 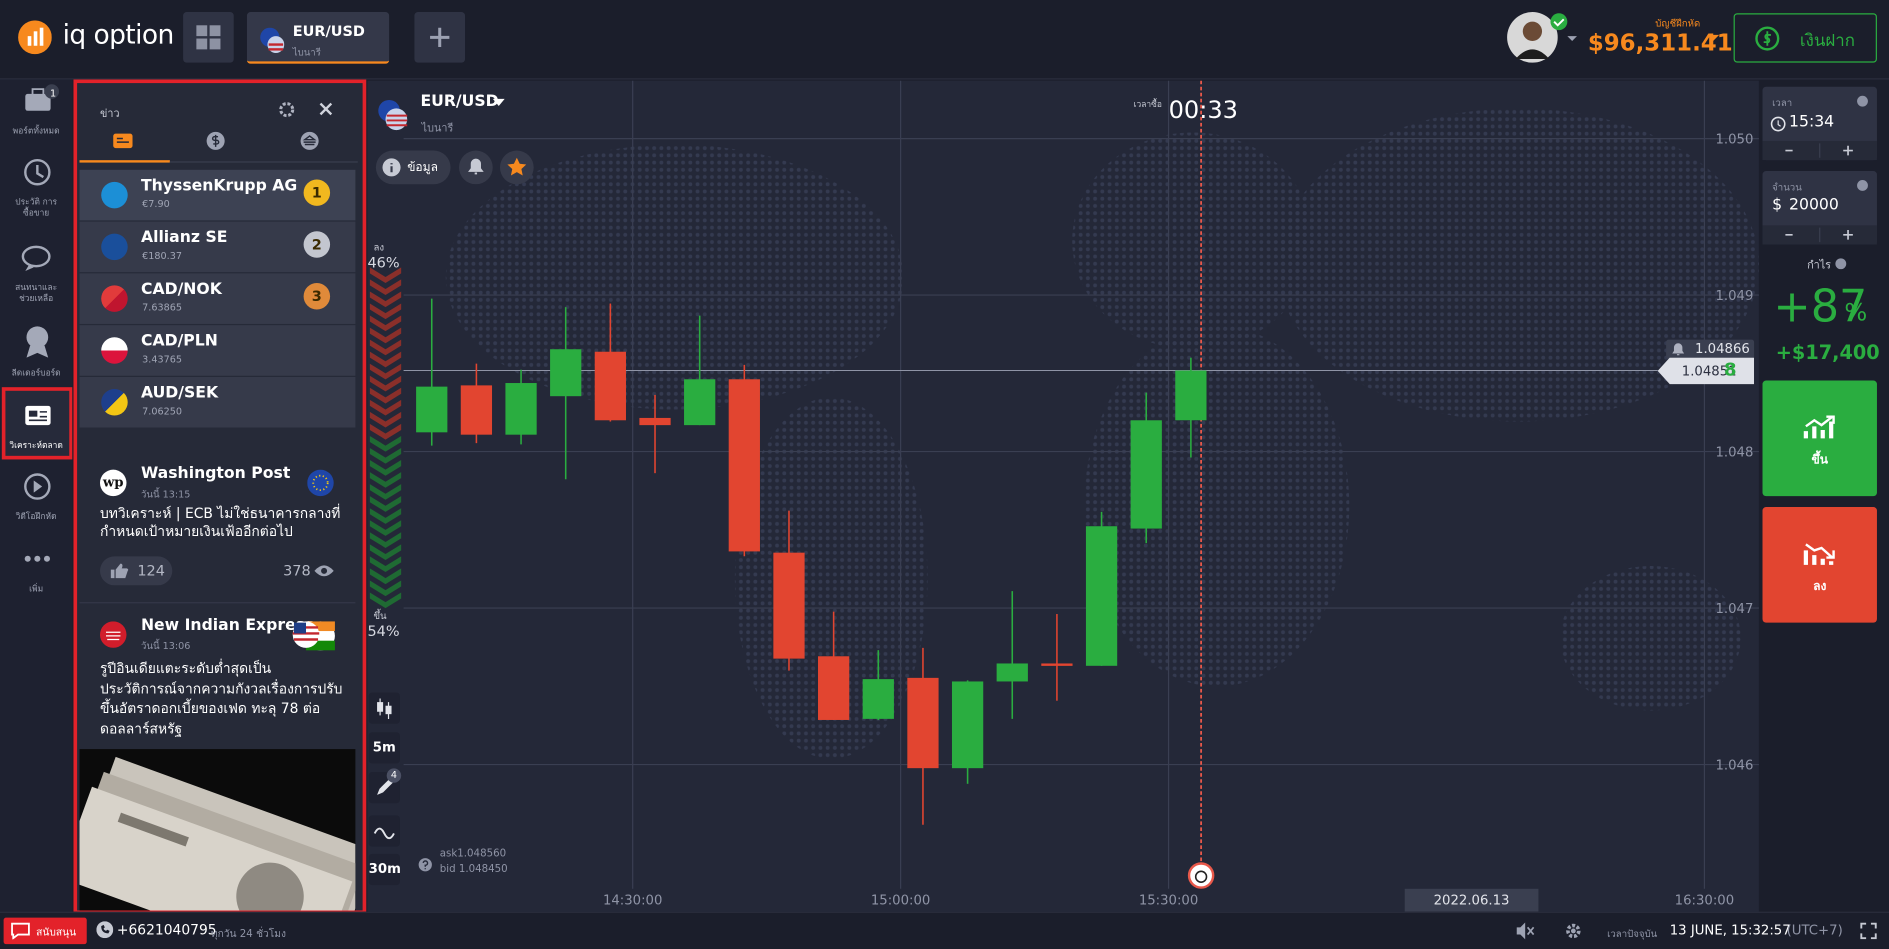 I want to click on add-tab-button, so click(x=440, y=37).